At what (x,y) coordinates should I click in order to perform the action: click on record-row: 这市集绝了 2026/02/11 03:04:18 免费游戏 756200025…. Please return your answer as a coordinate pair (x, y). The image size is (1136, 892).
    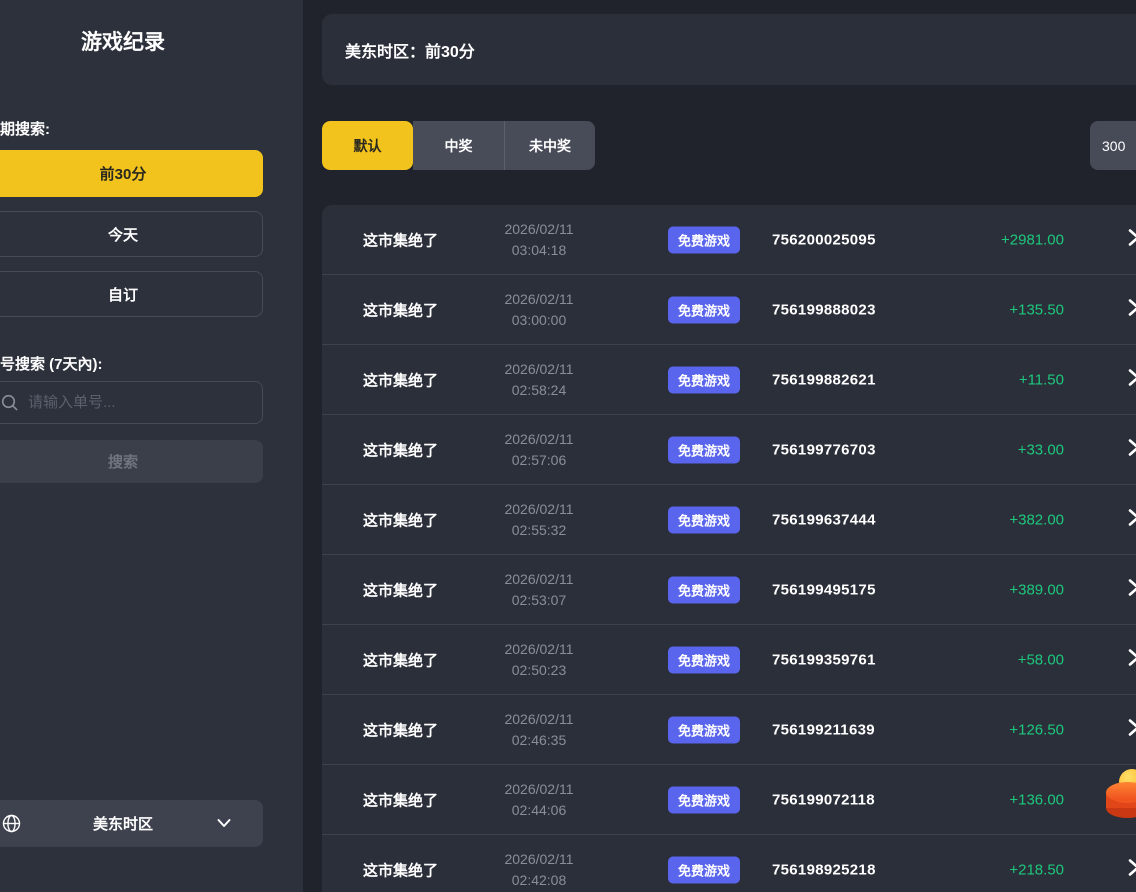
    Looking at the image, I should click on (729, 240).